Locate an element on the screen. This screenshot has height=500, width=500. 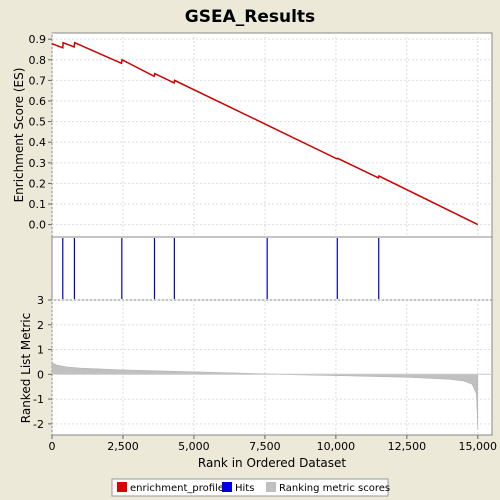
x-tick-label: 0 is located at coordinates (52, 446).